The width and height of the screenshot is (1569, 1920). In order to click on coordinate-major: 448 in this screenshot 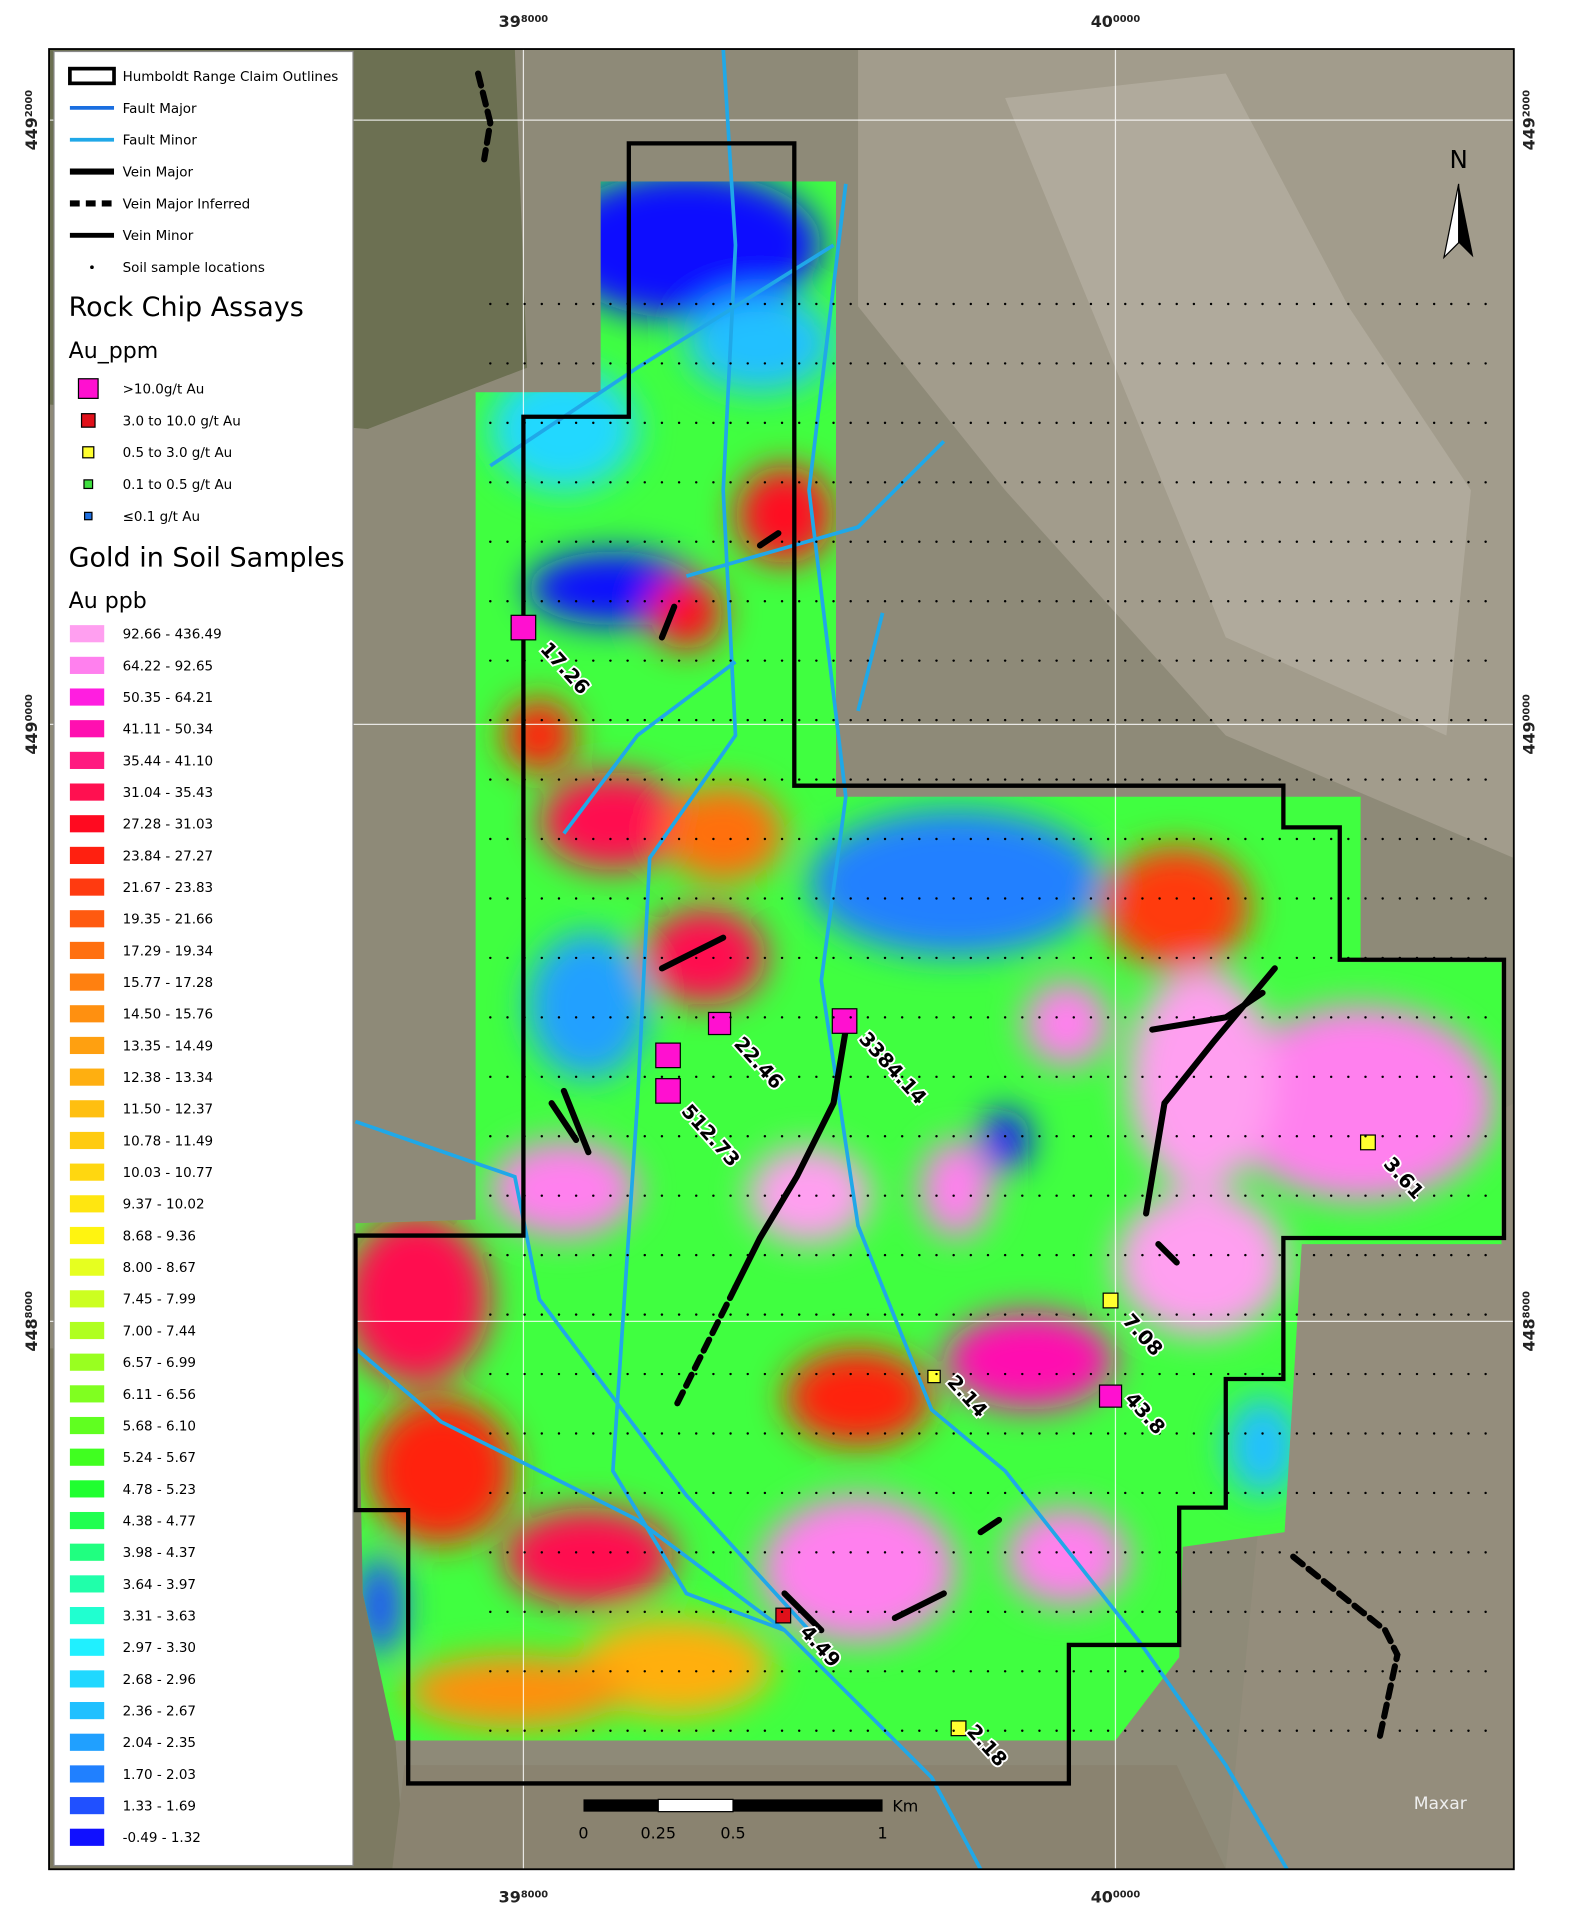, I will do `click(1529, 1334)`.